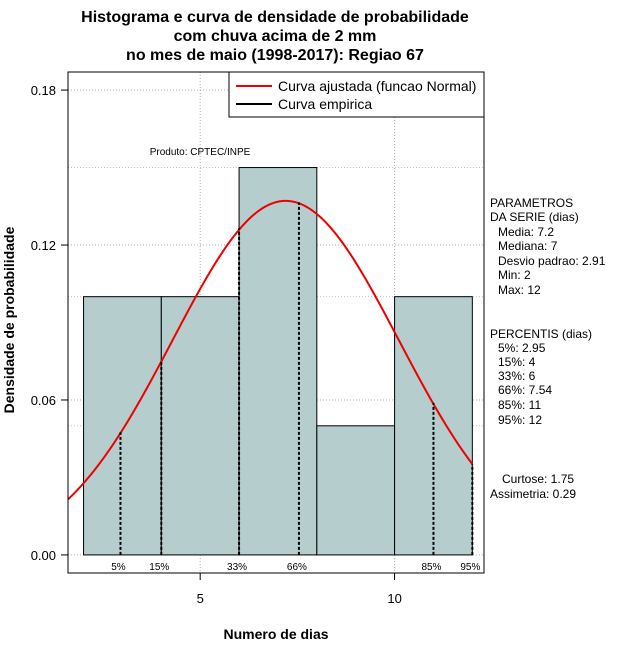 The height and width of the screenshot is (660, 640). Describe the element at coordinates (552, 261) in the screenshot. I see `param-desvio: Desvio padrao: 2.91` at that location.